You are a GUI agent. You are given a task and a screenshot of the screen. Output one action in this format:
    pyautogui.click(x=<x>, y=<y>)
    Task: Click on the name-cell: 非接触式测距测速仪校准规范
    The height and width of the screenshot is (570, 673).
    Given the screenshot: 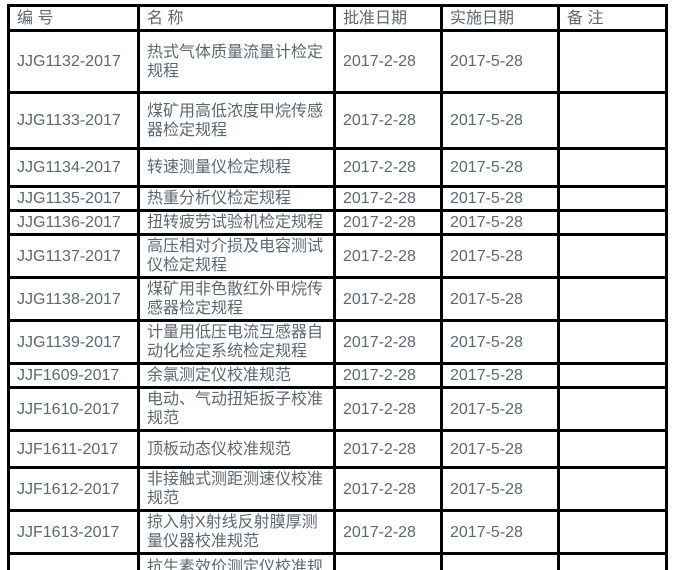 What is the action you would take?
    pyautogui.click(x=236, y=489)
    